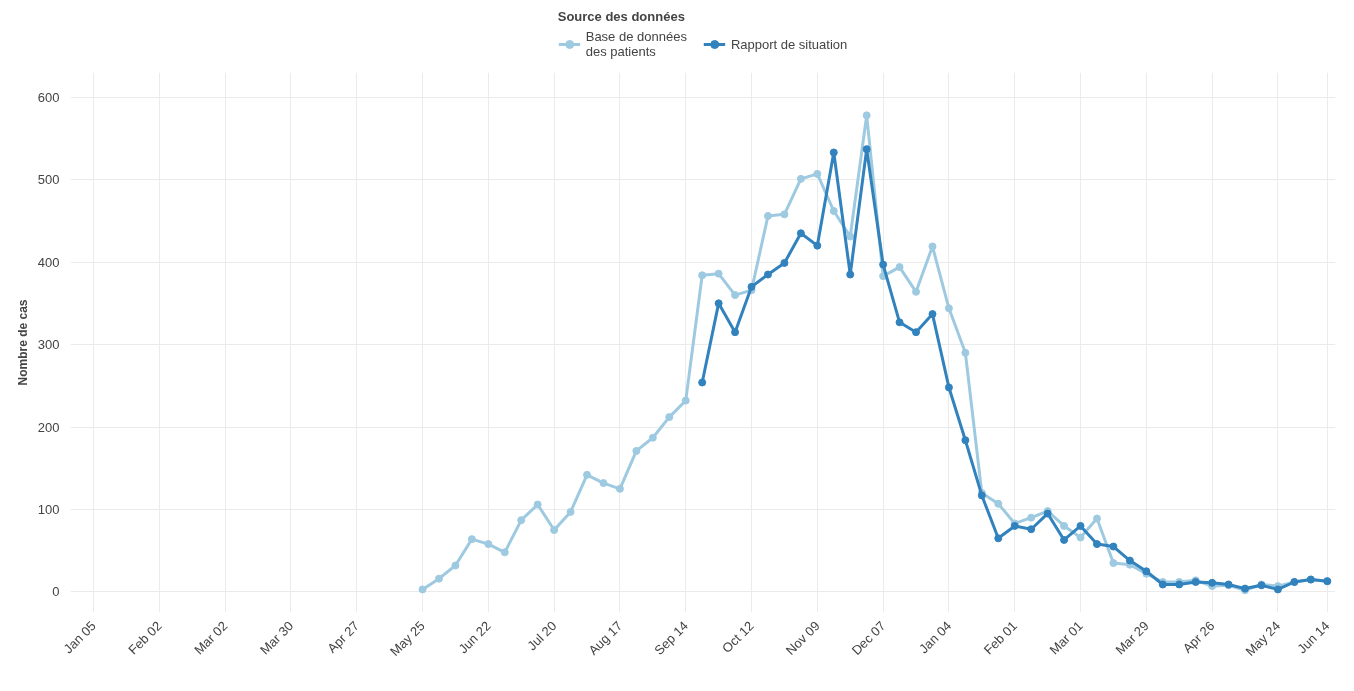 The image size is (1354, 691). Describe the element at coordinates (1263, 638) in the screenshot. I see `x-tick-label: May 24` at that location.